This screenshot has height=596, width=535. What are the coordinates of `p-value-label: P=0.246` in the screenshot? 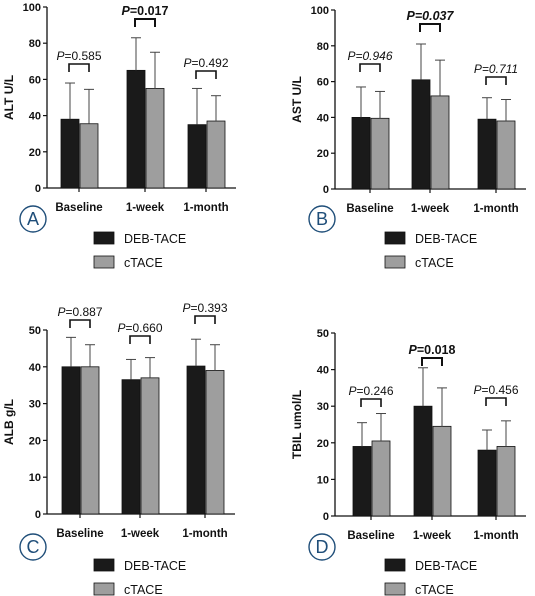 It's located at (370, 391).